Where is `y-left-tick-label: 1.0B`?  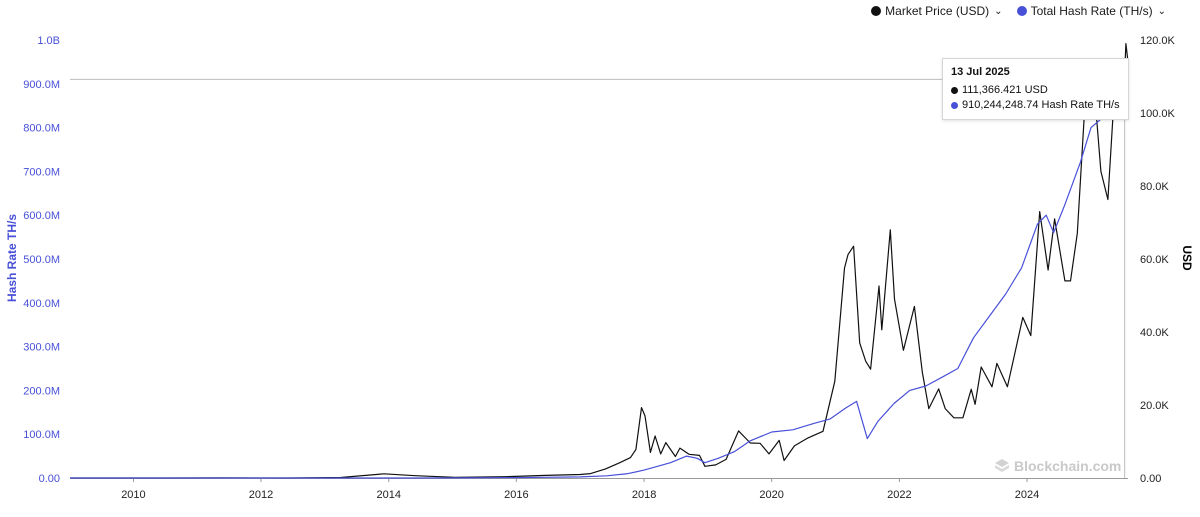
y-left-tick-label: 1.0B is located at coordinates (48, 41).